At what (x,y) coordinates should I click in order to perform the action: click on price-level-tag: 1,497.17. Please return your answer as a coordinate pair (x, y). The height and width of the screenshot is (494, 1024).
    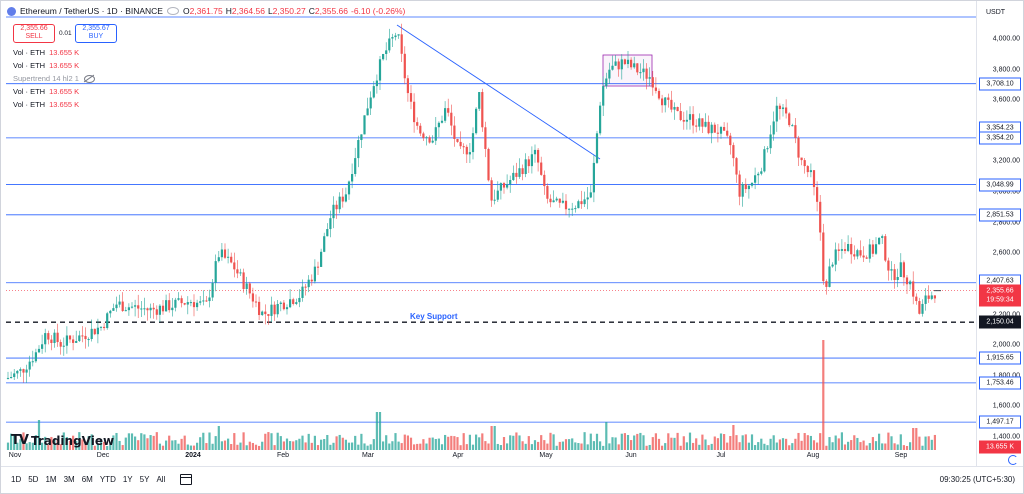
    Looking at the image, I should click on (1000, 422).